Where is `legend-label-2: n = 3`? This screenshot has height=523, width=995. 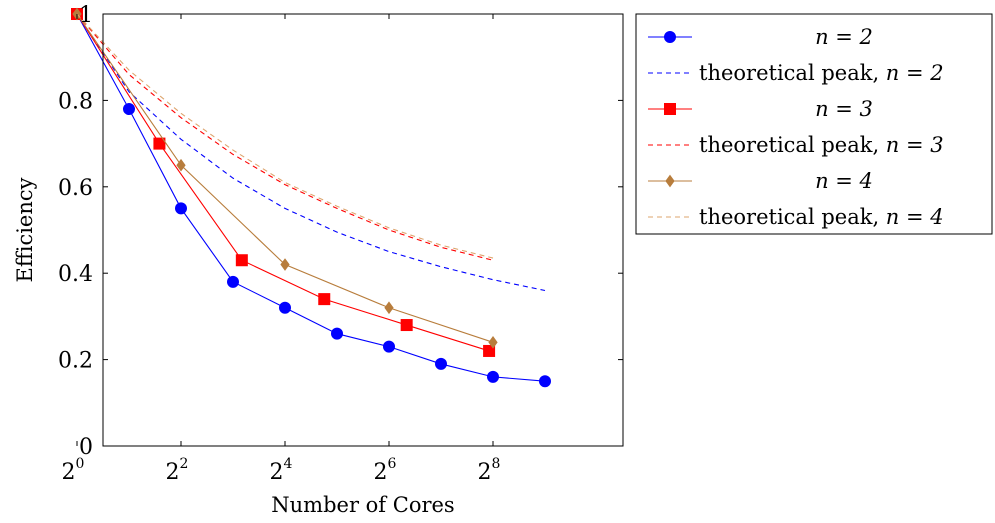 legend-label-2: n = 3 is located at coordinates (844, 109).